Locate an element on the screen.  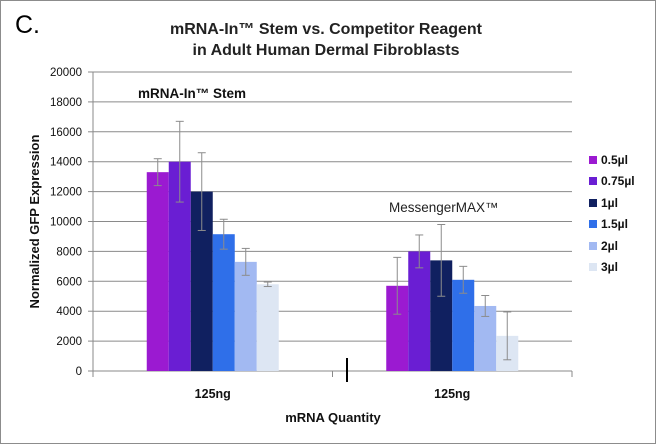
legend-item: 2µl is located at coordinates (612, 246).